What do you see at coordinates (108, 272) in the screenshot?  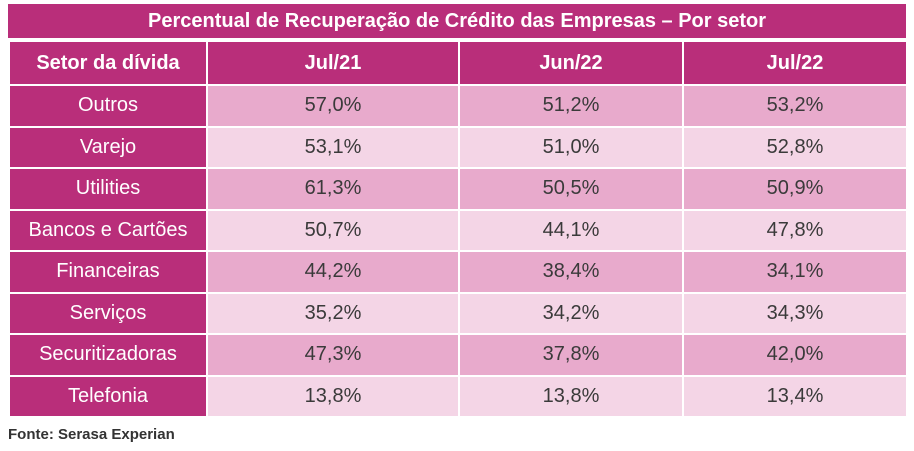 I see `row-label-financeiras: Financeiras` at bounding box center [108, 272].